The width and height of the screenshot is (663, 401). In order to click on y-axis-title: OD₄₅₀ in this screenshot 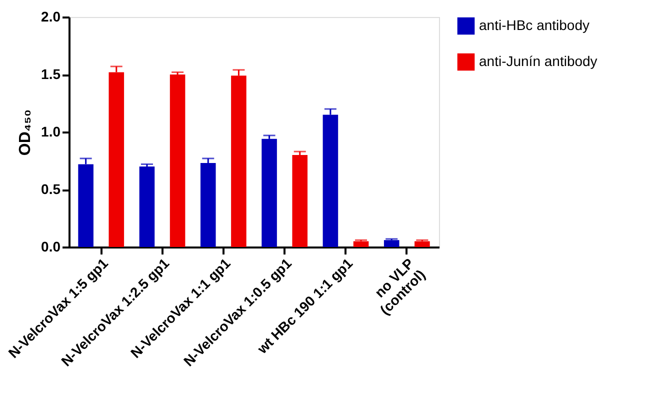, I will do `click(25, 132)`.